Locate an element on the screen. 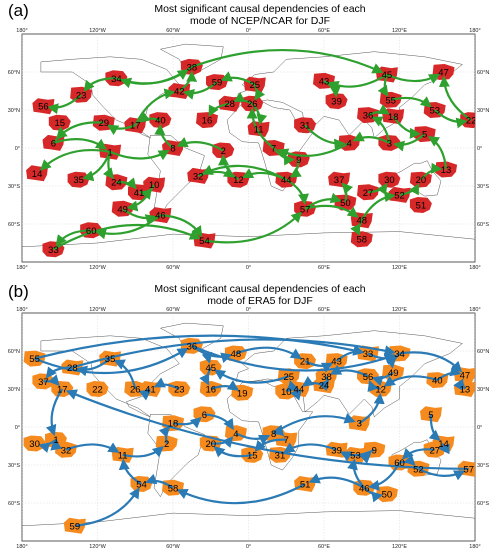 Image resolution: width=500 pixels, height=555 pixels. lat-tick-left: 0° is located at coordinates (17, 428).